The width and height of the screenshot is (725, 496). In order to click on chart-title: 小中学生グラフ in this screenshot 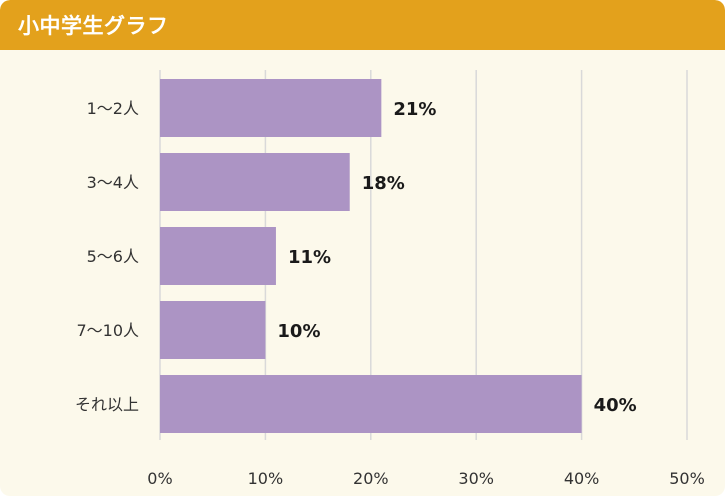, I will do `click(93, 26)`.